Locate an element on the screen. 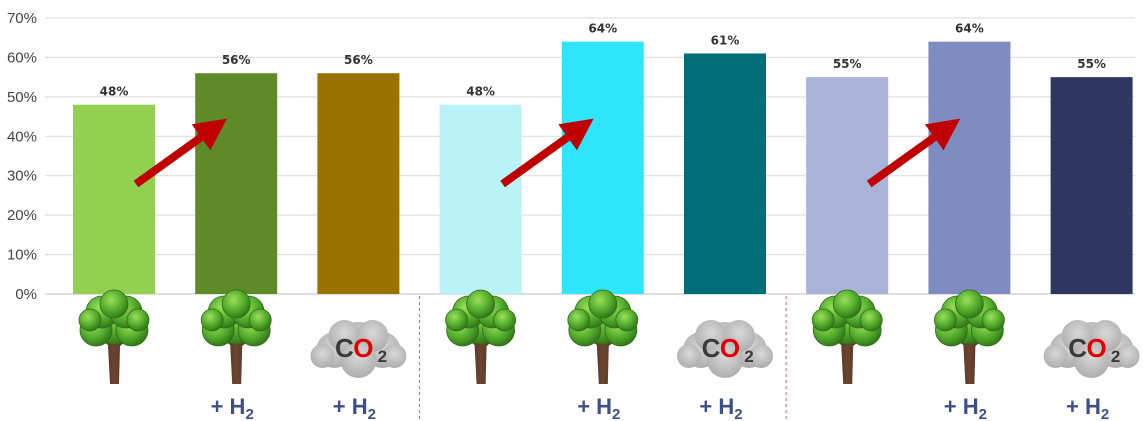 This screenshot has height=421, width=1143. trend-arrows is located at coordinates (547, 153).